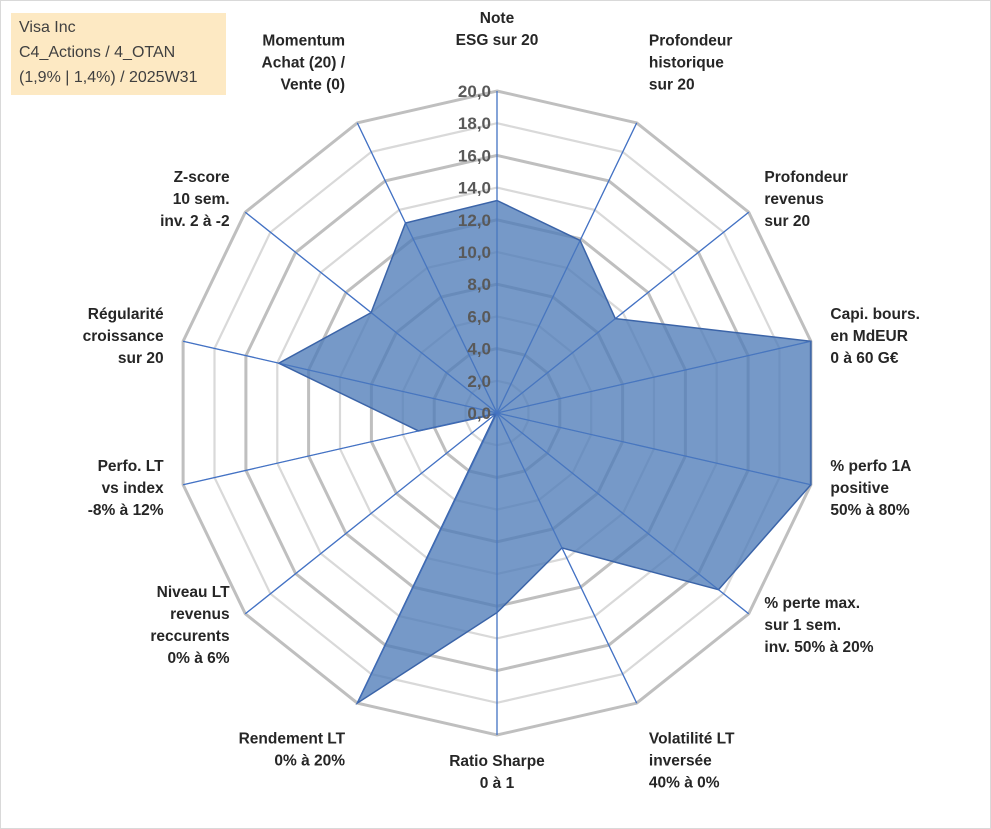 The image size is (991, 829). Describe the element at coordinates (131, 466) in the screenshot. I see `category-label-line: Perfo. LT` at that location.